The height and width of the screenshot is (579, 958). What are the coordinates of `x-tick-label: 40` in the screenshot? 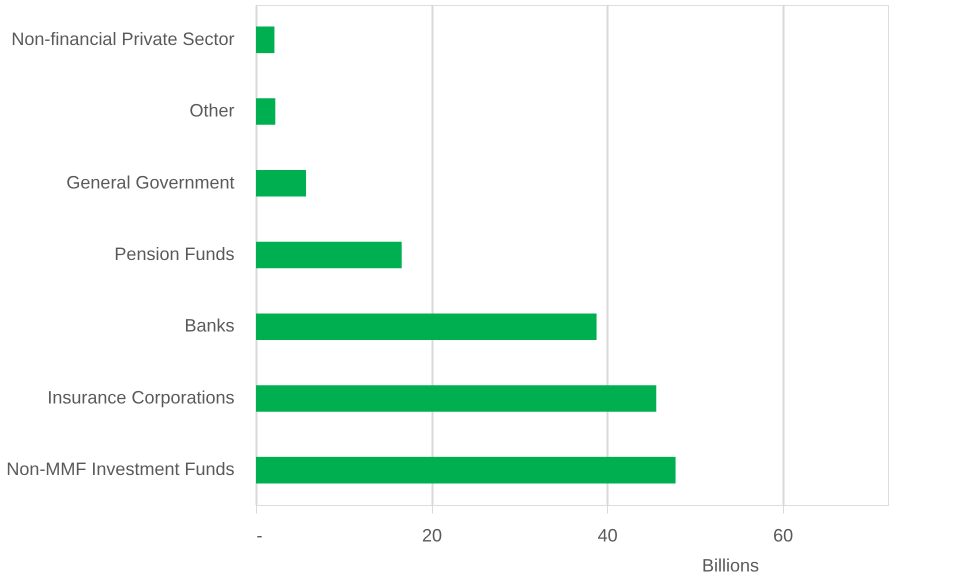 It's located at (608, 536).